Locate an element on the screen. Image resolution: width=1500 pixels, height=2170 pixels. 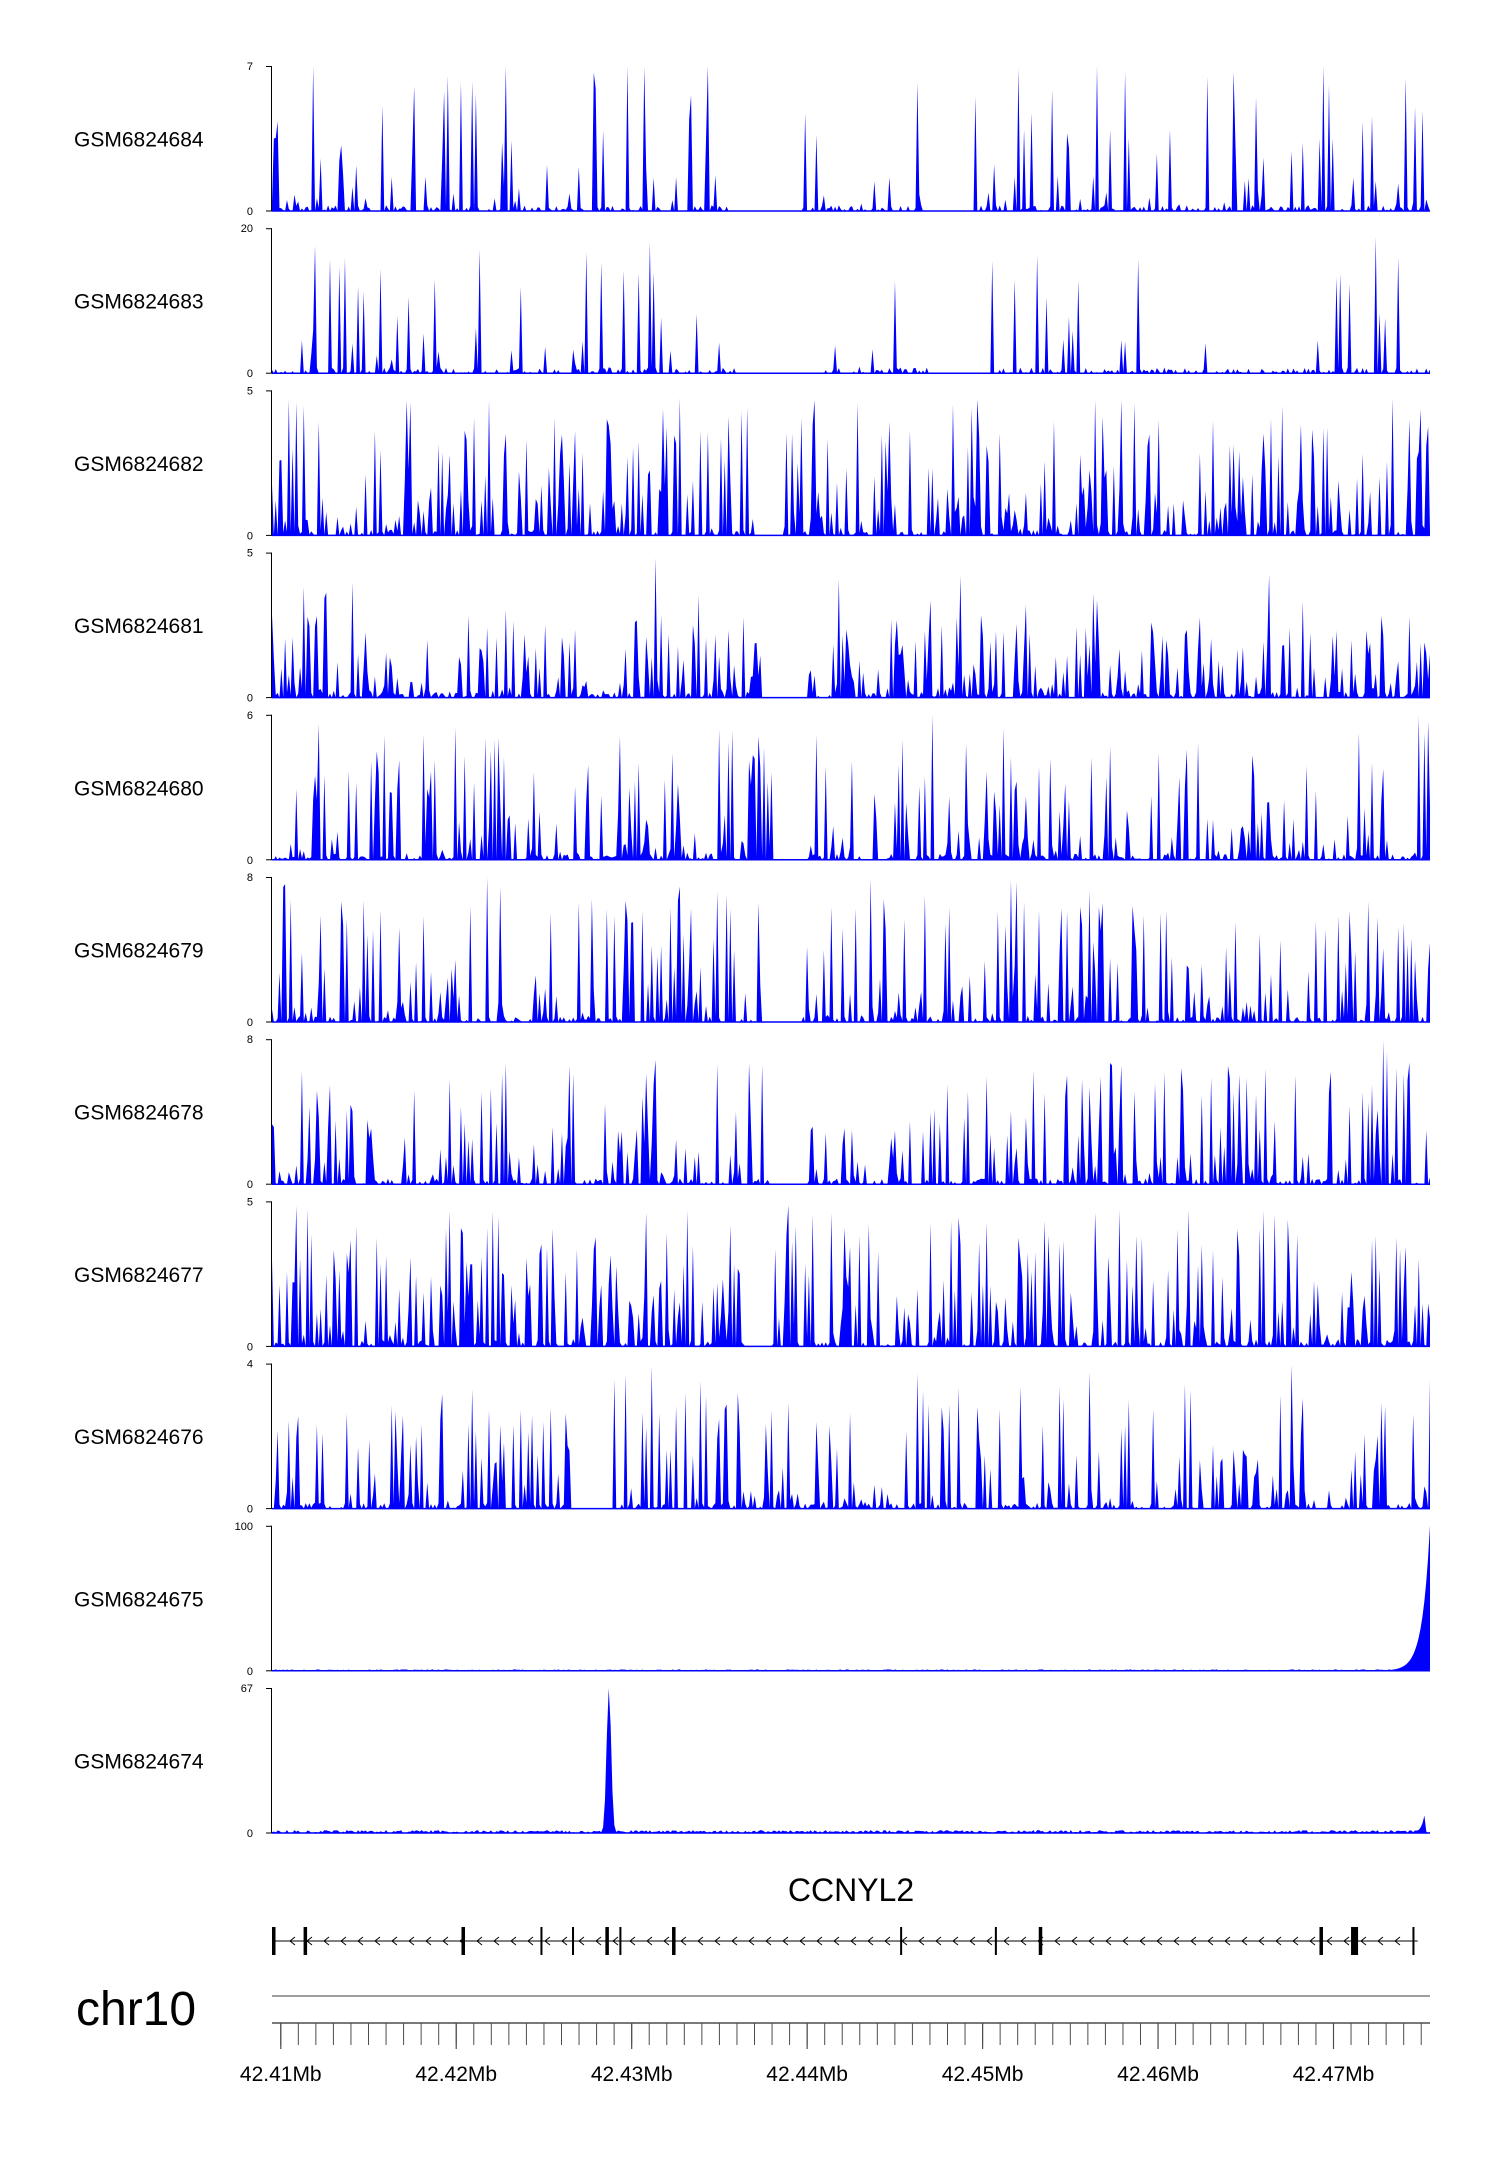
y-axis-max-label: 4 is located at coordinates (250, 1365).